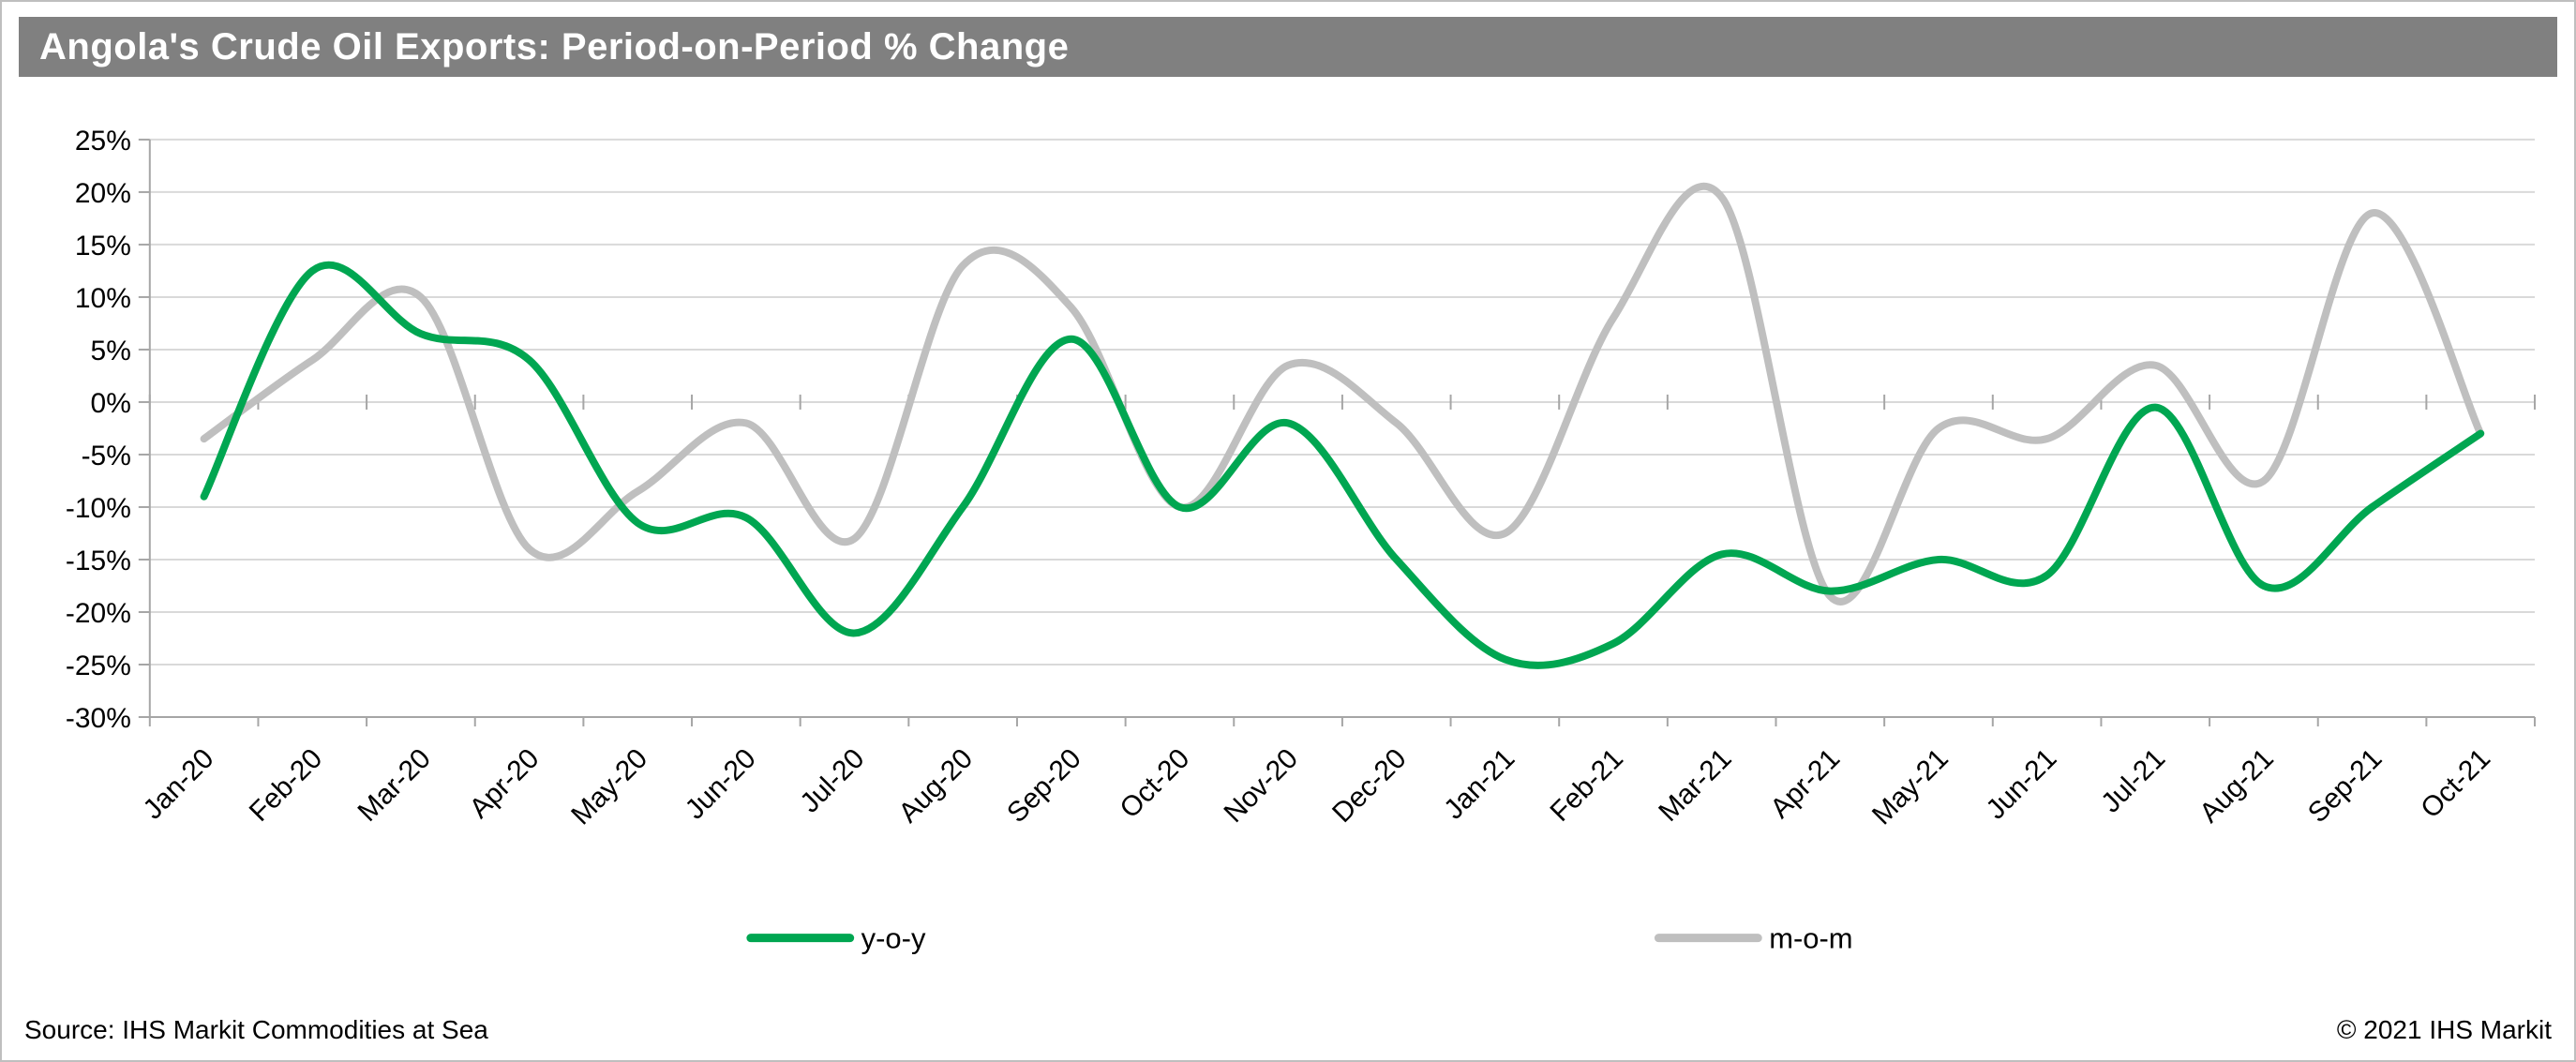 The image size is (2576, 1062). Describe the element at coordinates (178, 784) in the screenshot. I see `x-axis-tick-label: Jan-20` at that location.